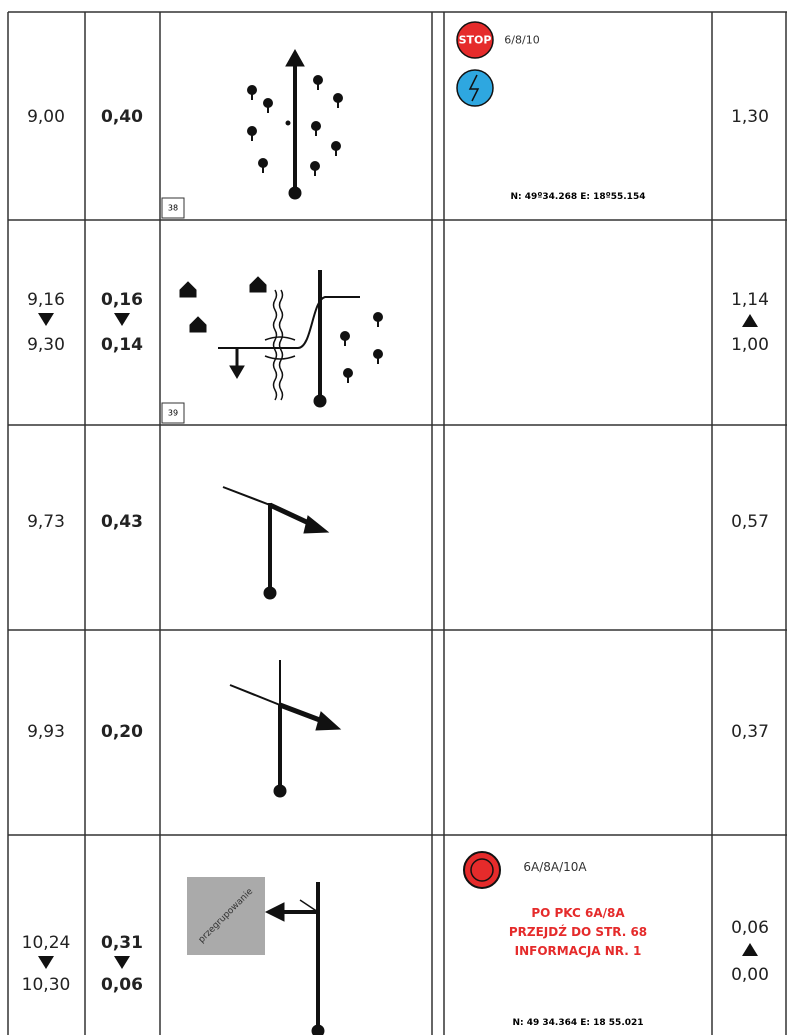 The width and height of the screenshot is (787, 1035). I want to click on box-number: 39, so click(173, 413).